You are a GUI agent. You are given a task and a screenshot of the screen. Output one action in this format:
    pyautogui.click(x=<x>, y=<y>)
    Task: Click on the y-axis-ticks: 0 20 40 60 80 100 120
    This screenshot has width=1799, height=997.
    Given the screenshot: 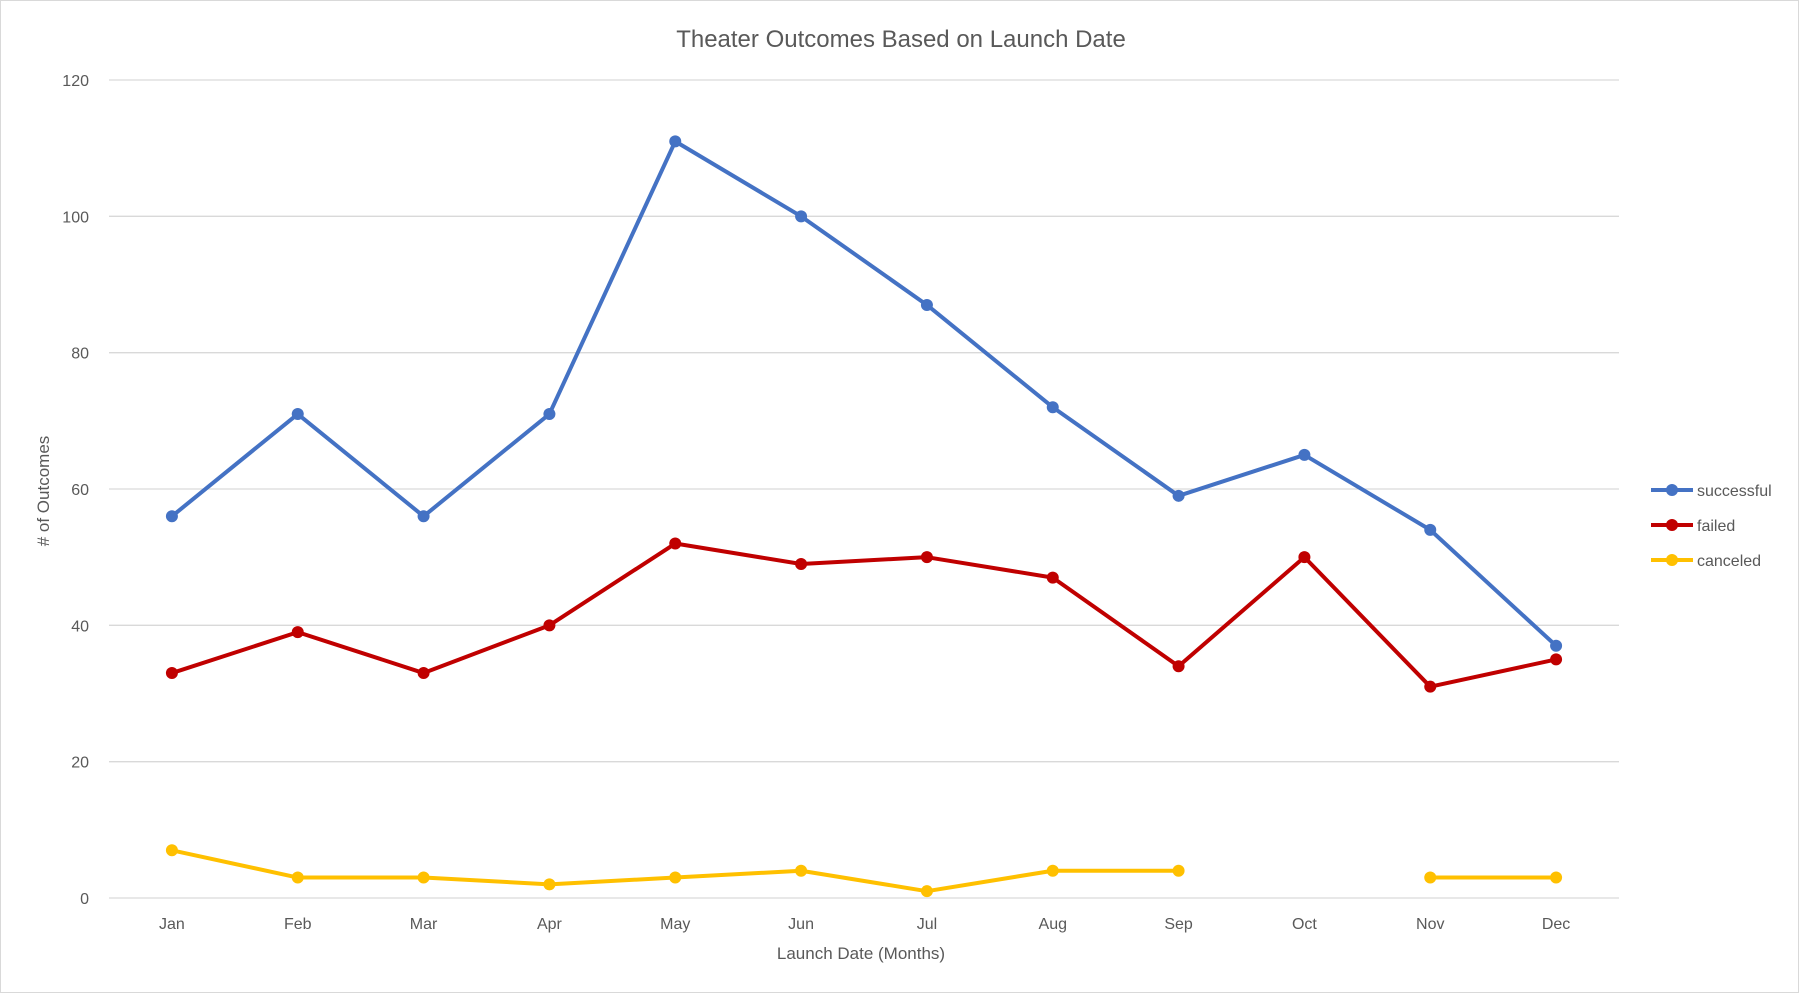 What is the action you would take?
    pyautogui.click(x=75, y=490)
    